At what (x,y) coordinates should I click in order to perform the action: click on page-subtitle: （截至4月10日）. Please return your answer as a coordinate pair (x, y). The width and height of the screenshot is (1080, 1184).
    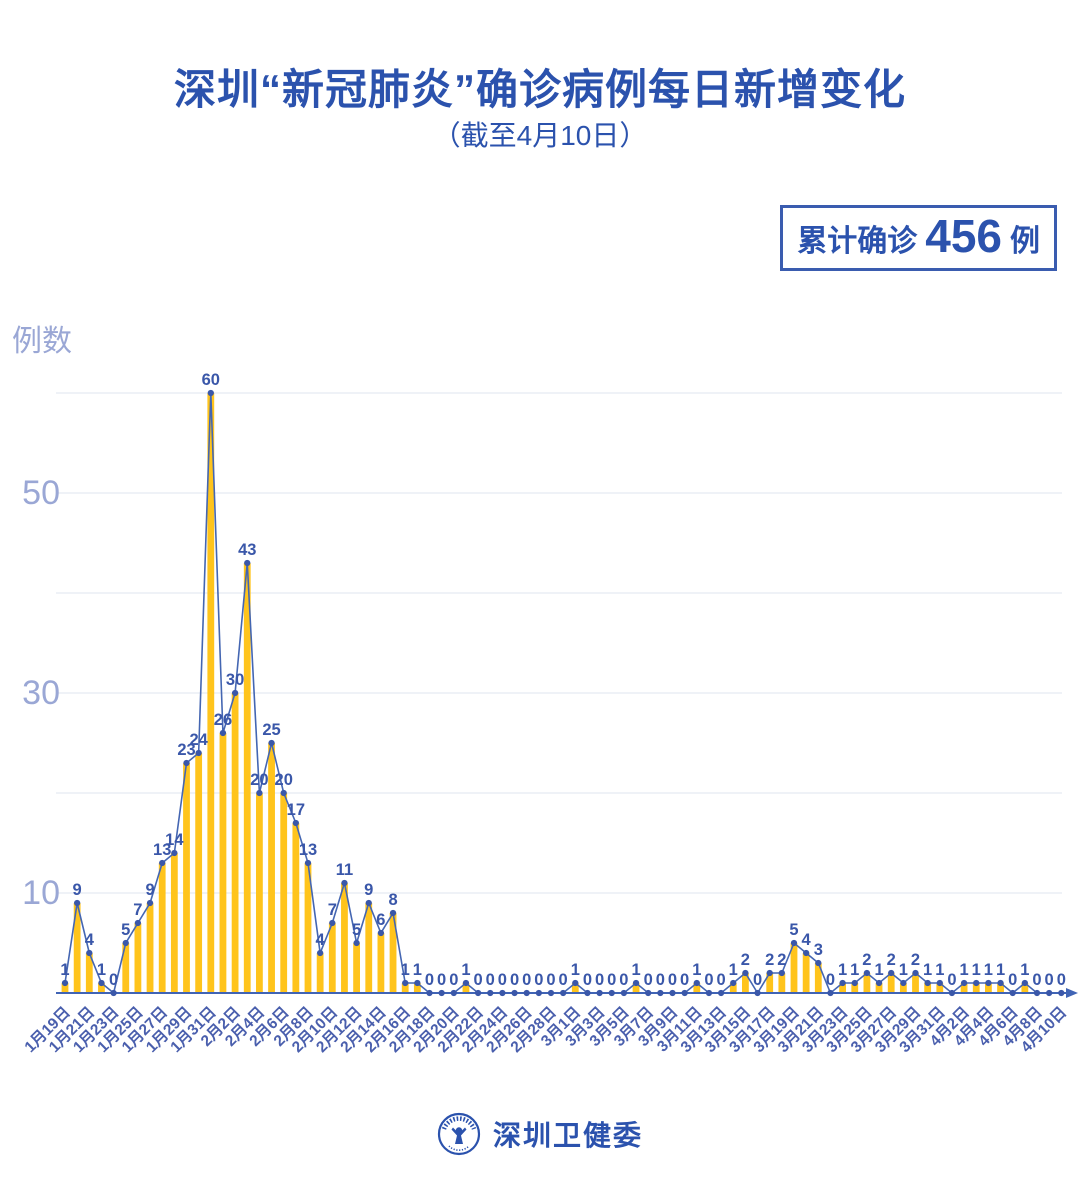
    Looking at the image, I should click on (540, 135).